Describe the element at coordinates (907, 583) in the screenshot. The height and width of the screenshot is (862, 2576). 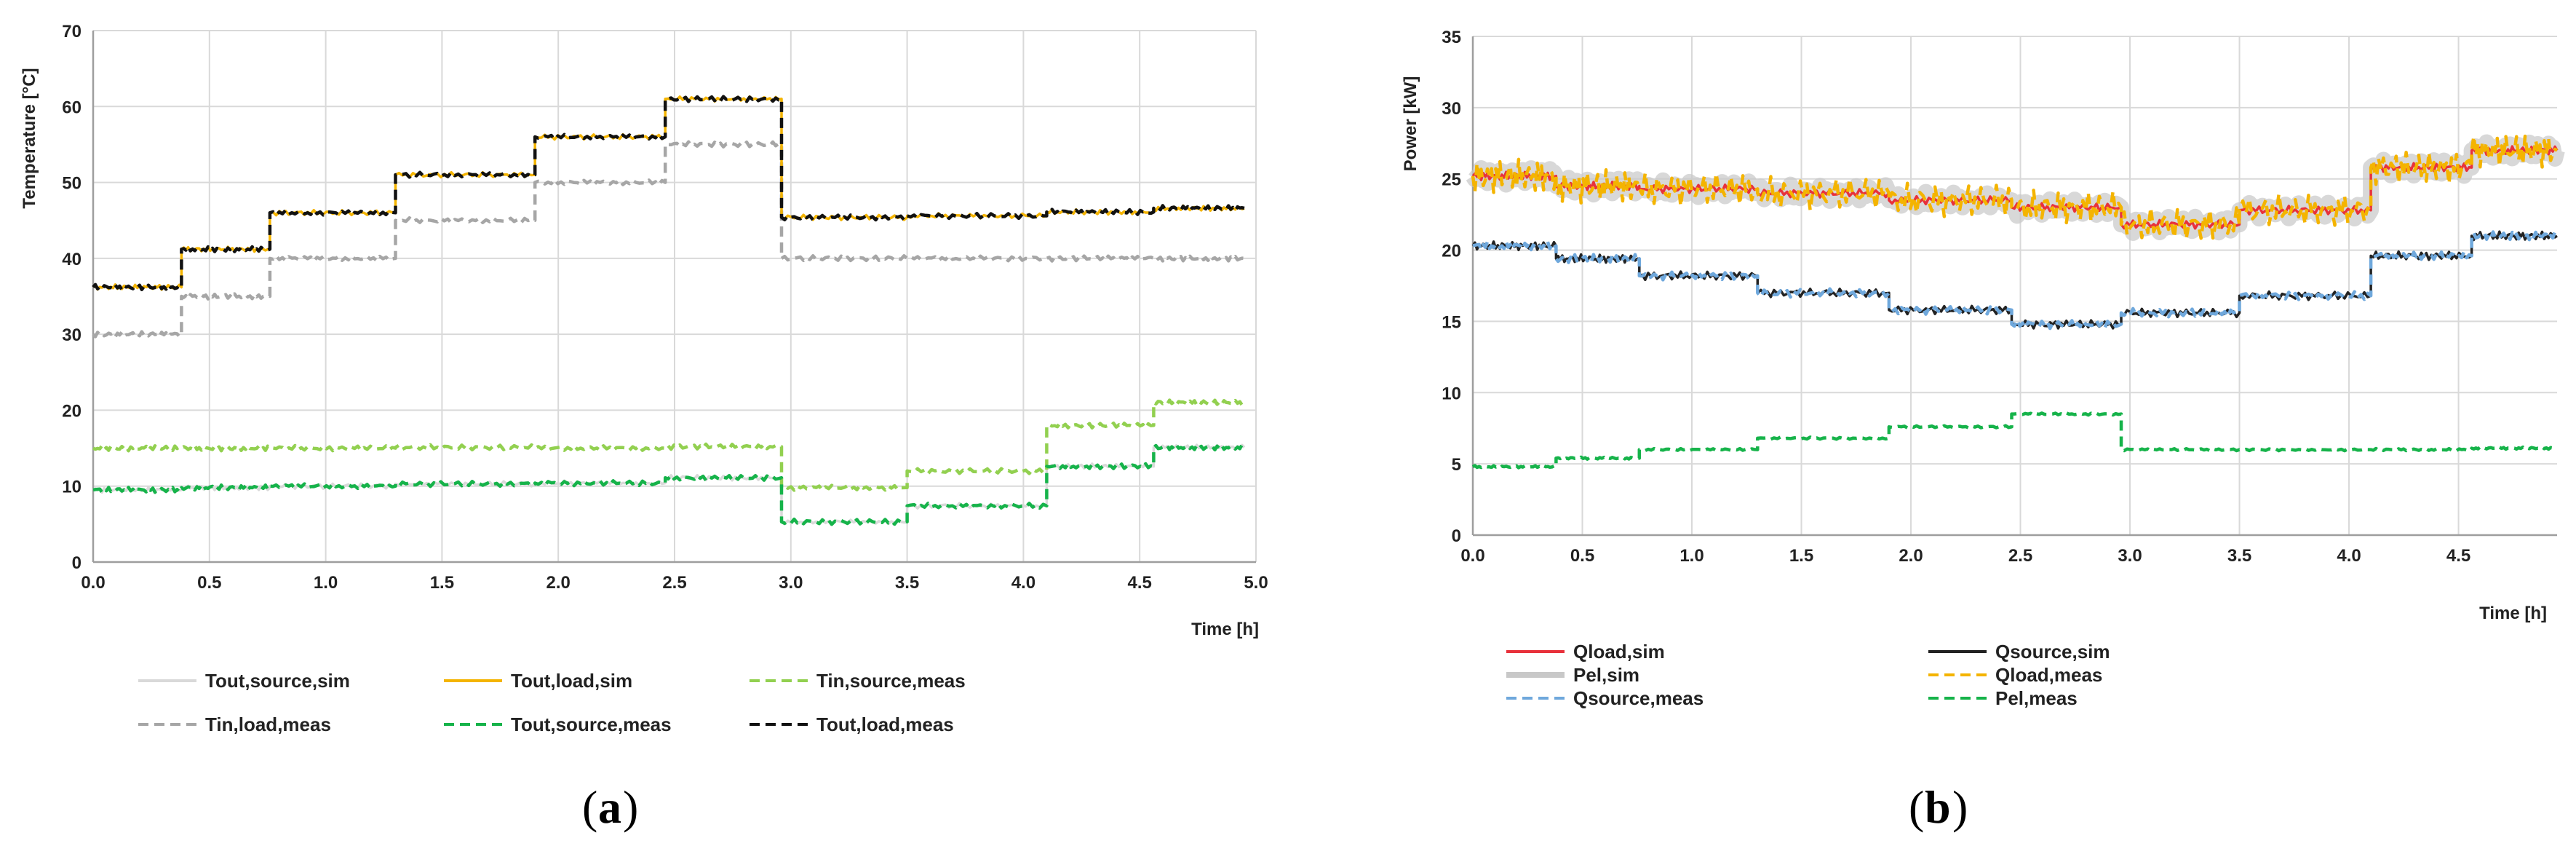
I see `chart-a-xtick: 3.5` at that location.